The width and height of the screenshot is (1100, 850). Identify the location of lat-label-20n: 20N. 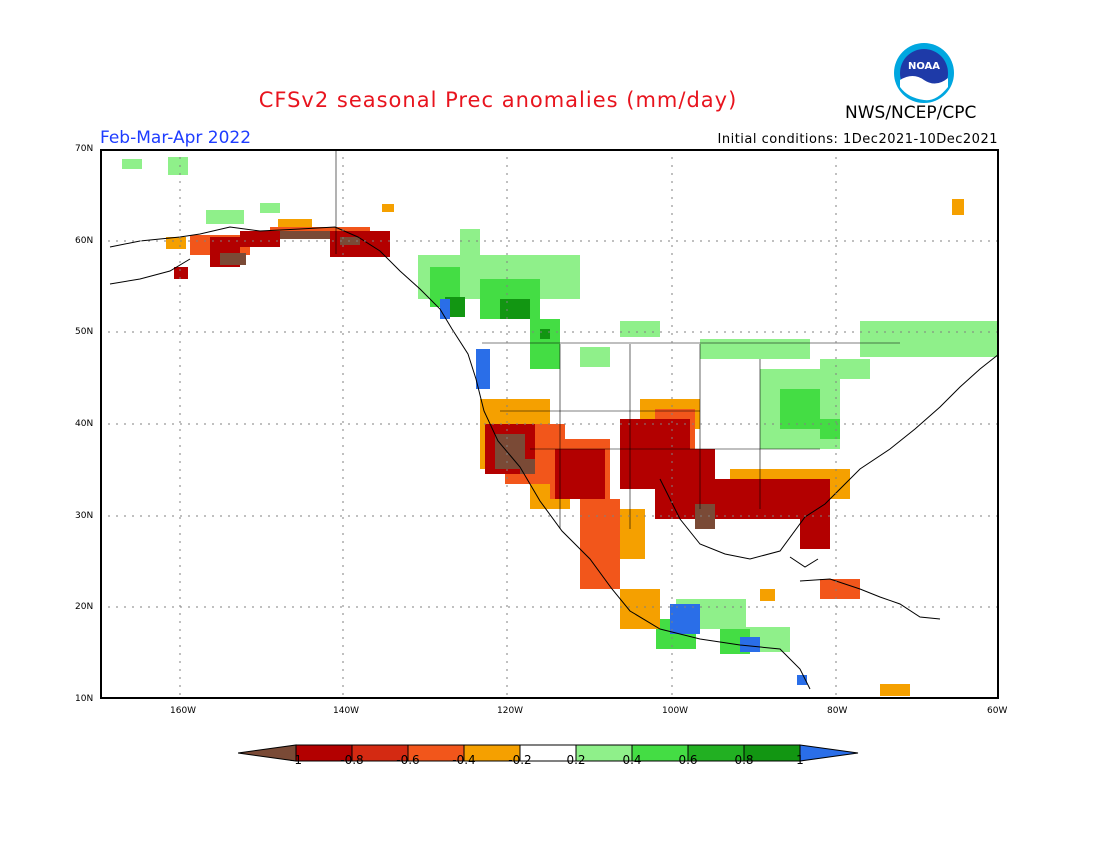
(84, 607).